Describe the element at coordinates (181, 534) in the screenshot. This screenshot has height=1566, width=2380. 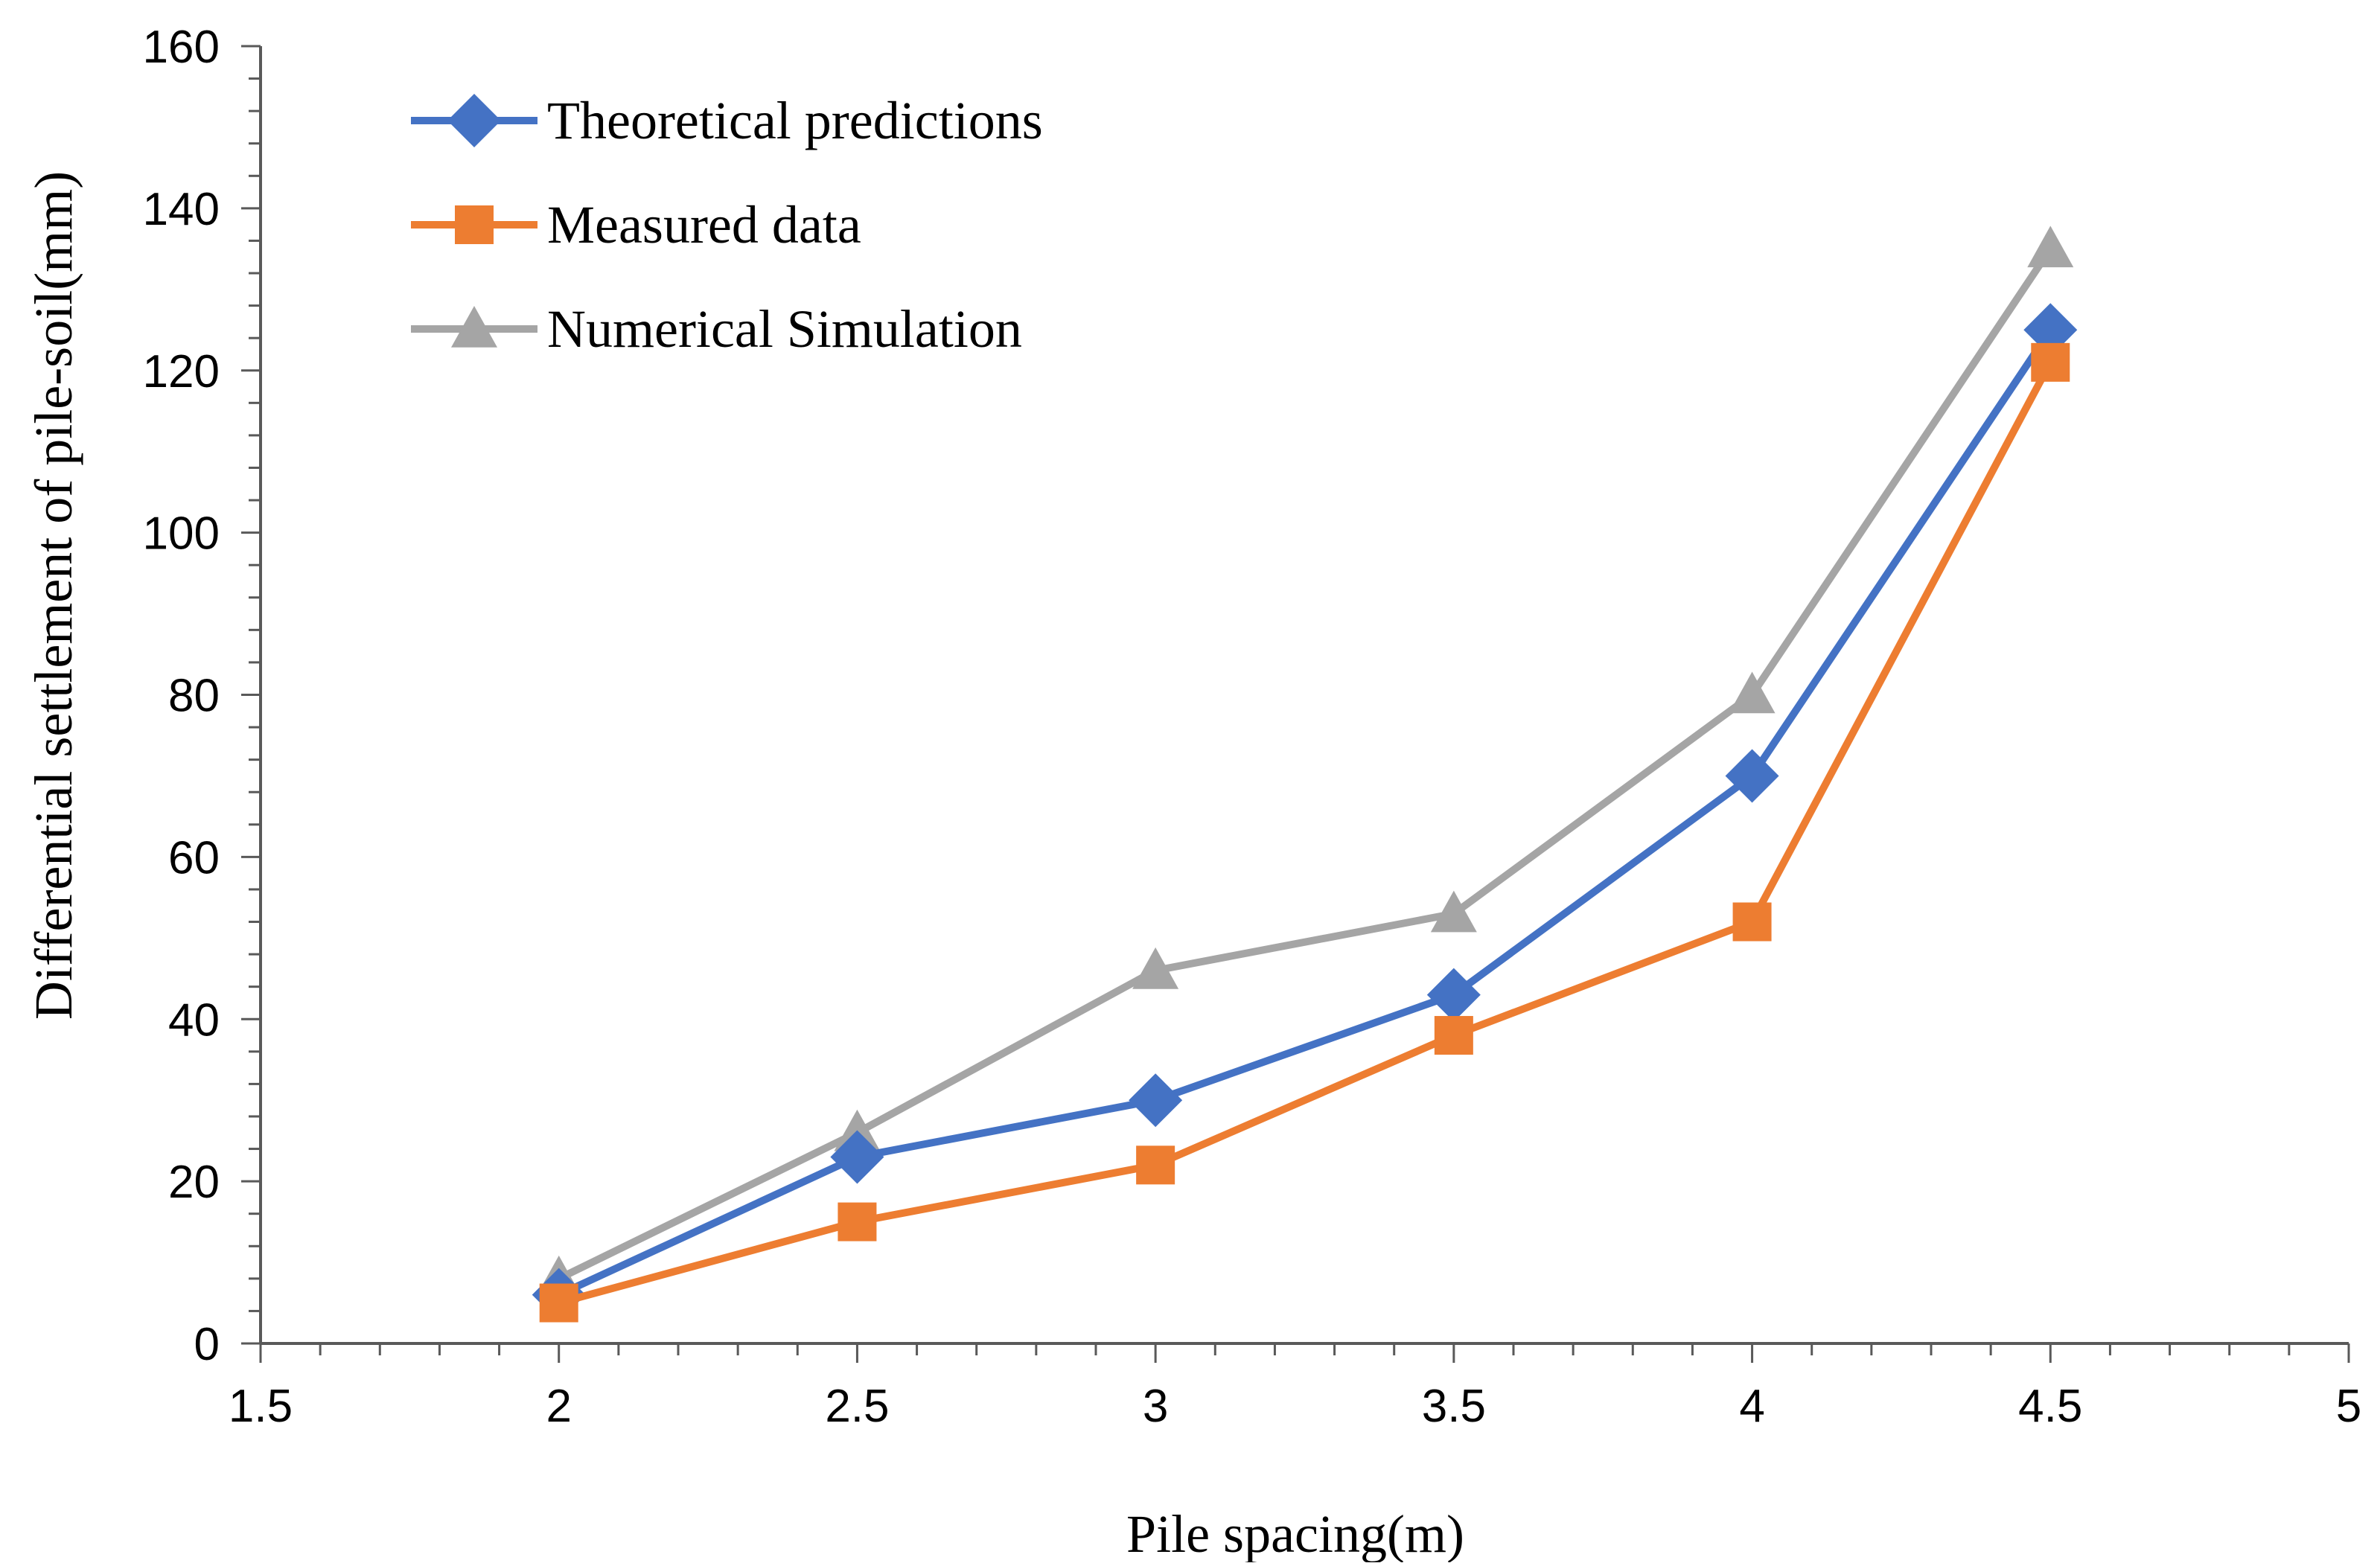
I see `y-tick-label: 100` at that location.